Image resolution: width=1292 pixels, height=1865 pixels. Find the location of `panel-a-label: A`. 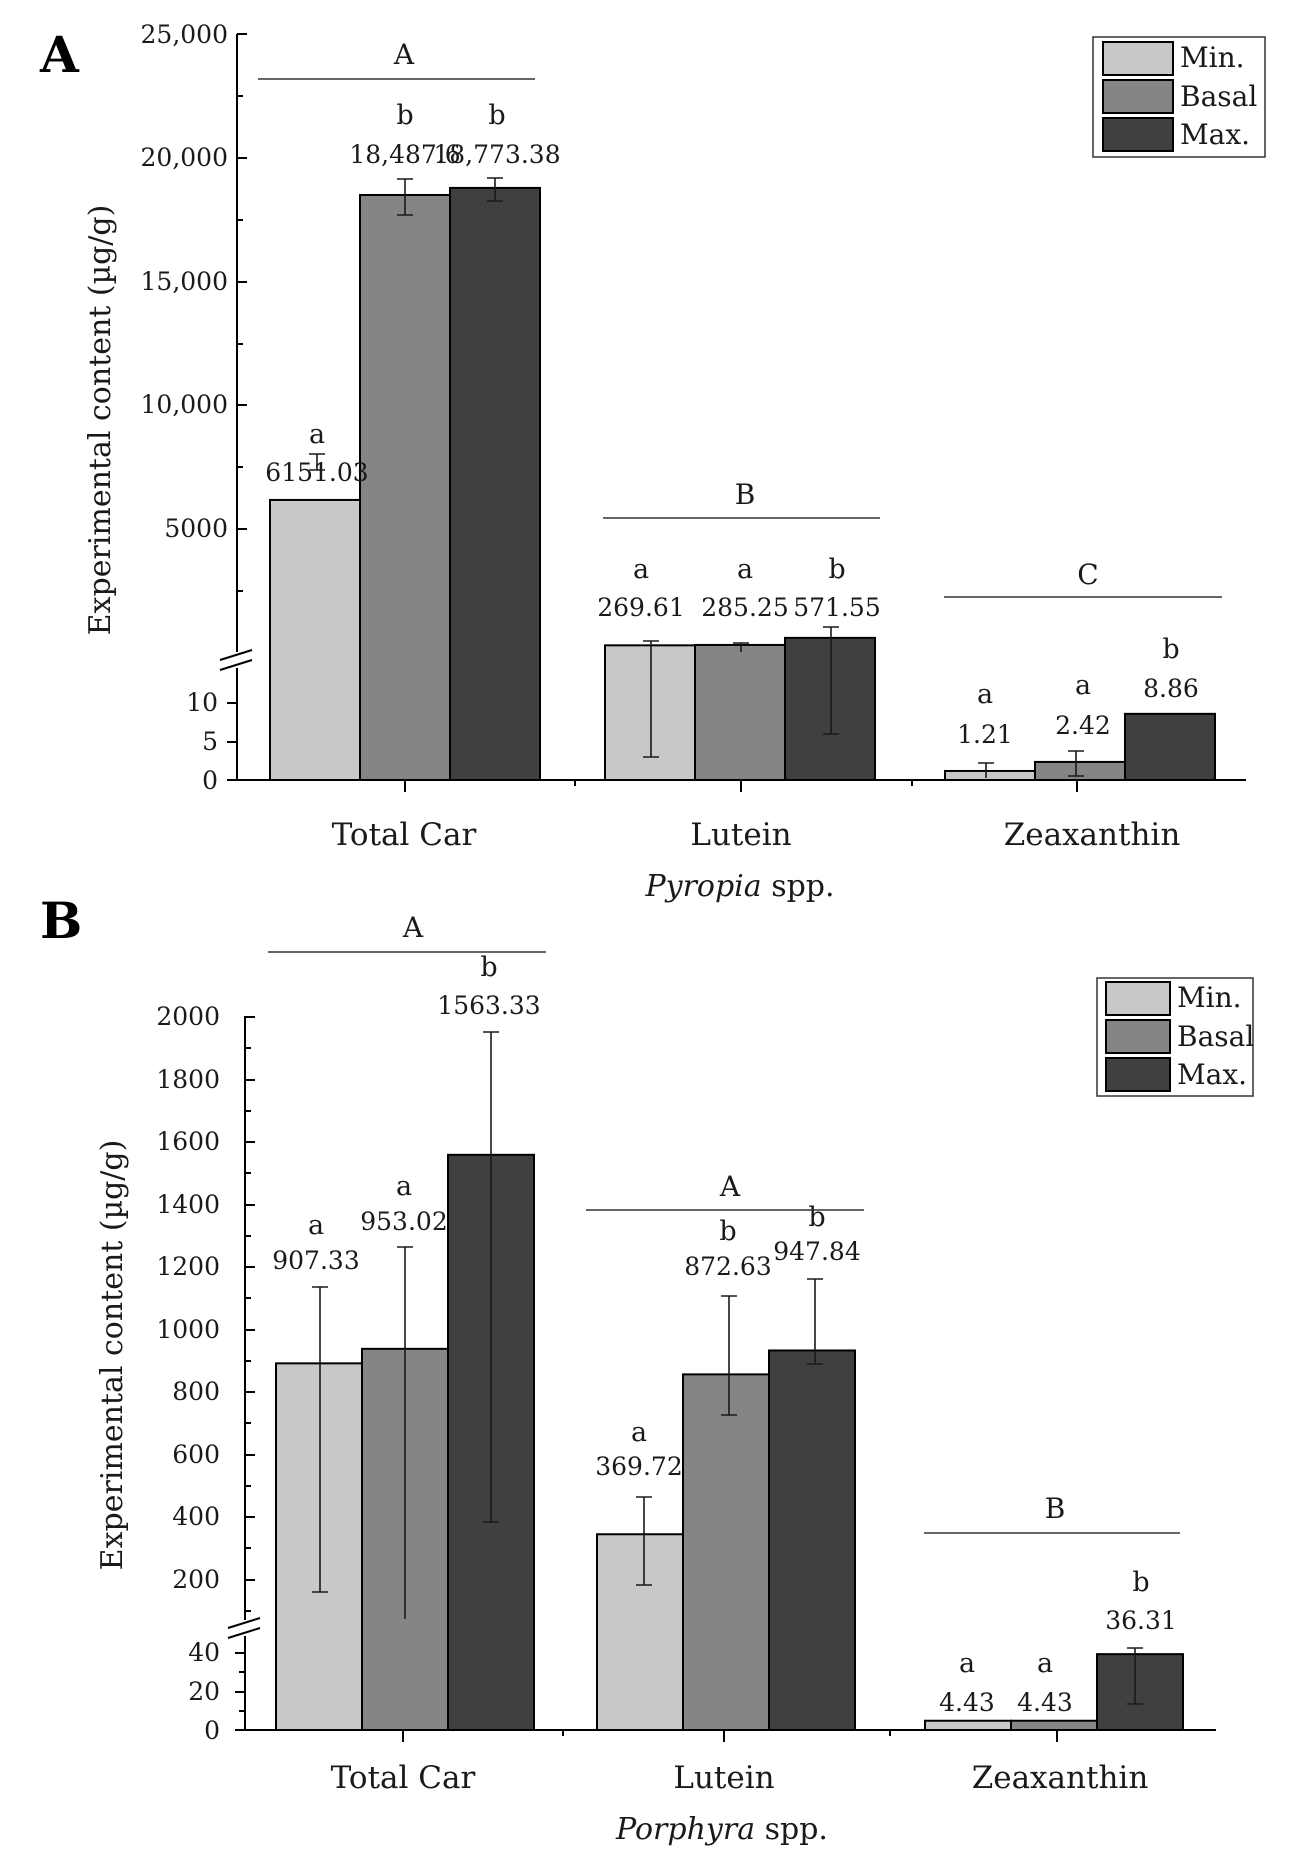

panel-a-label: A is located at coordinates (59, 54).